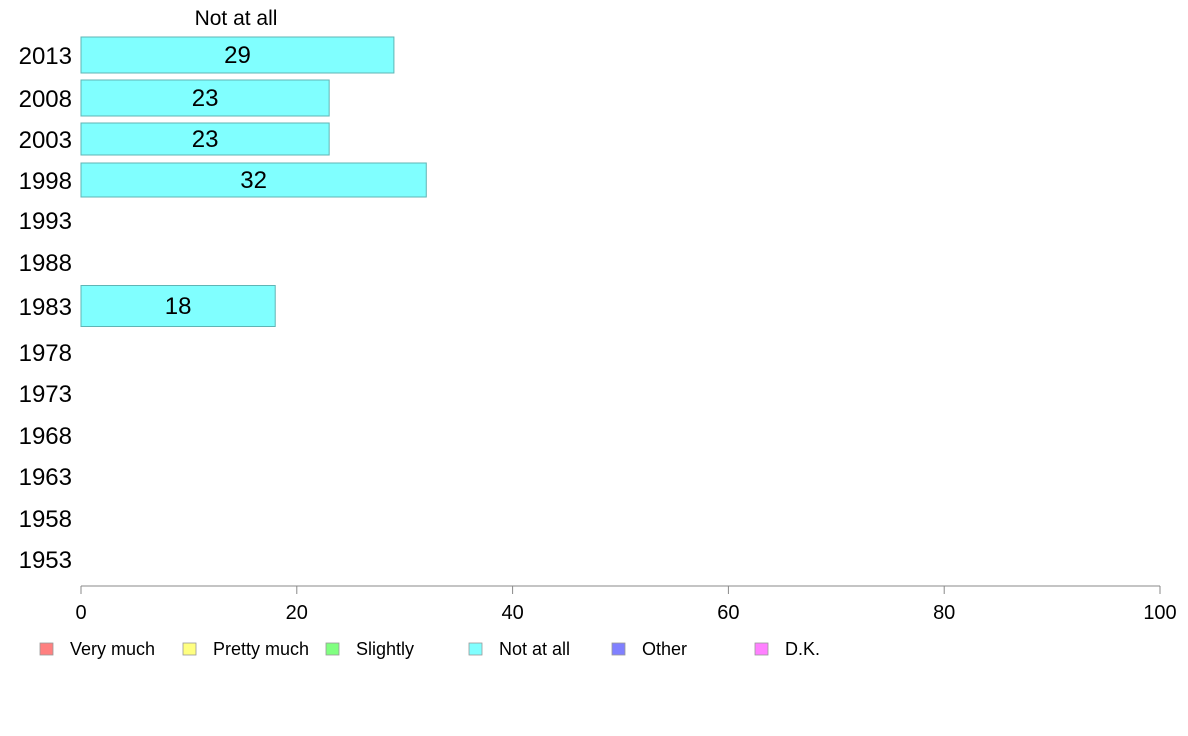 The height and width of the screenshot is (736, 1188). I want to click on legend-label-d-k: D.K., so click(802, 649).